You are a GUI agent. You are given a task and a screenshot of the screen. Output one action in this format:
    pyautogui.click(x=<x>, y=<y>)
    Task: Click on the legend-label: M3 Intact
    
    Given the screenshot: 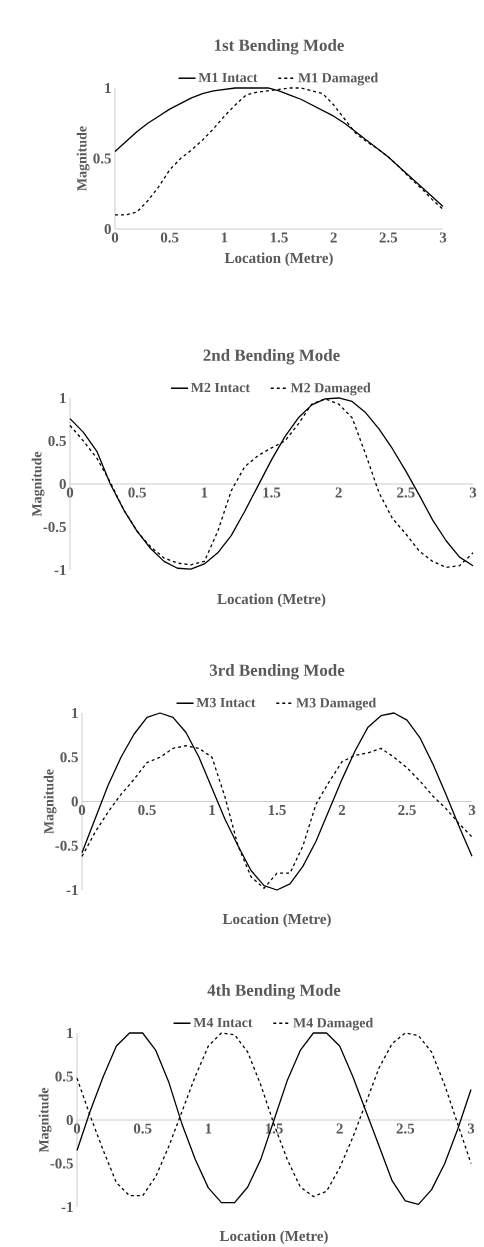 What is the action you would take?
    pyautogui.click(x=226, y=702)
    